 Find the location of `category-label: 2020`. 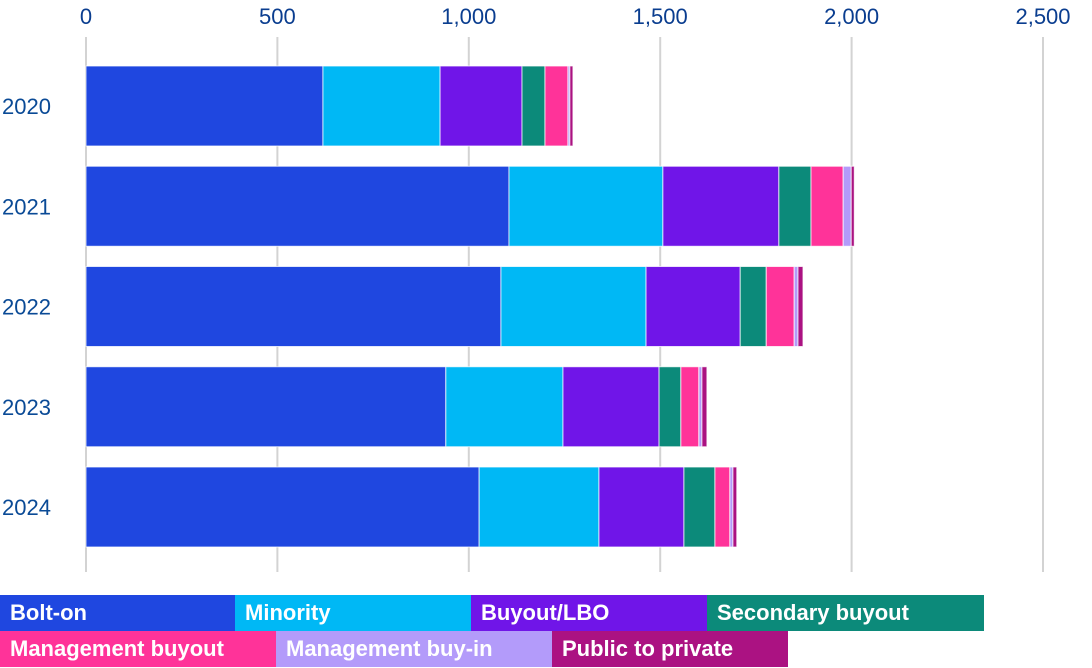

category-label: 2020 is located at coordinates (26, 106).